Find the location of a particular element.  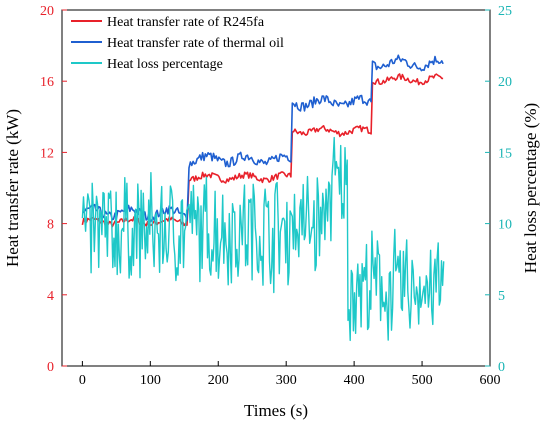

right-tick-label-5: 5 is located at coordinates (501, 296).